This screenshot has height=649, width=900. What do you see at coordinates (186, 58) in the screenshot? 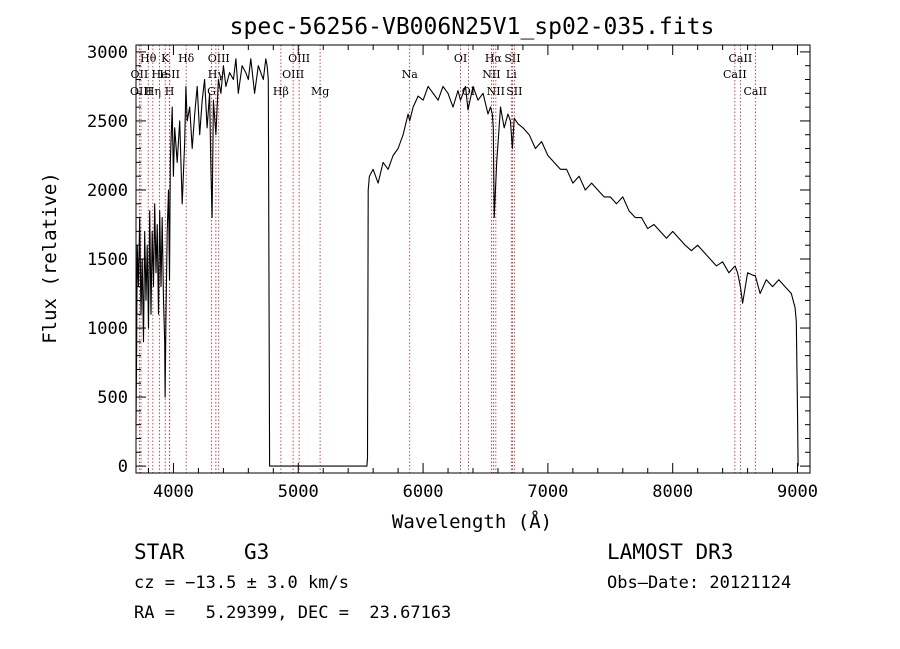
I see `line-label-8: Hδ` at bounding box center [186, 58].